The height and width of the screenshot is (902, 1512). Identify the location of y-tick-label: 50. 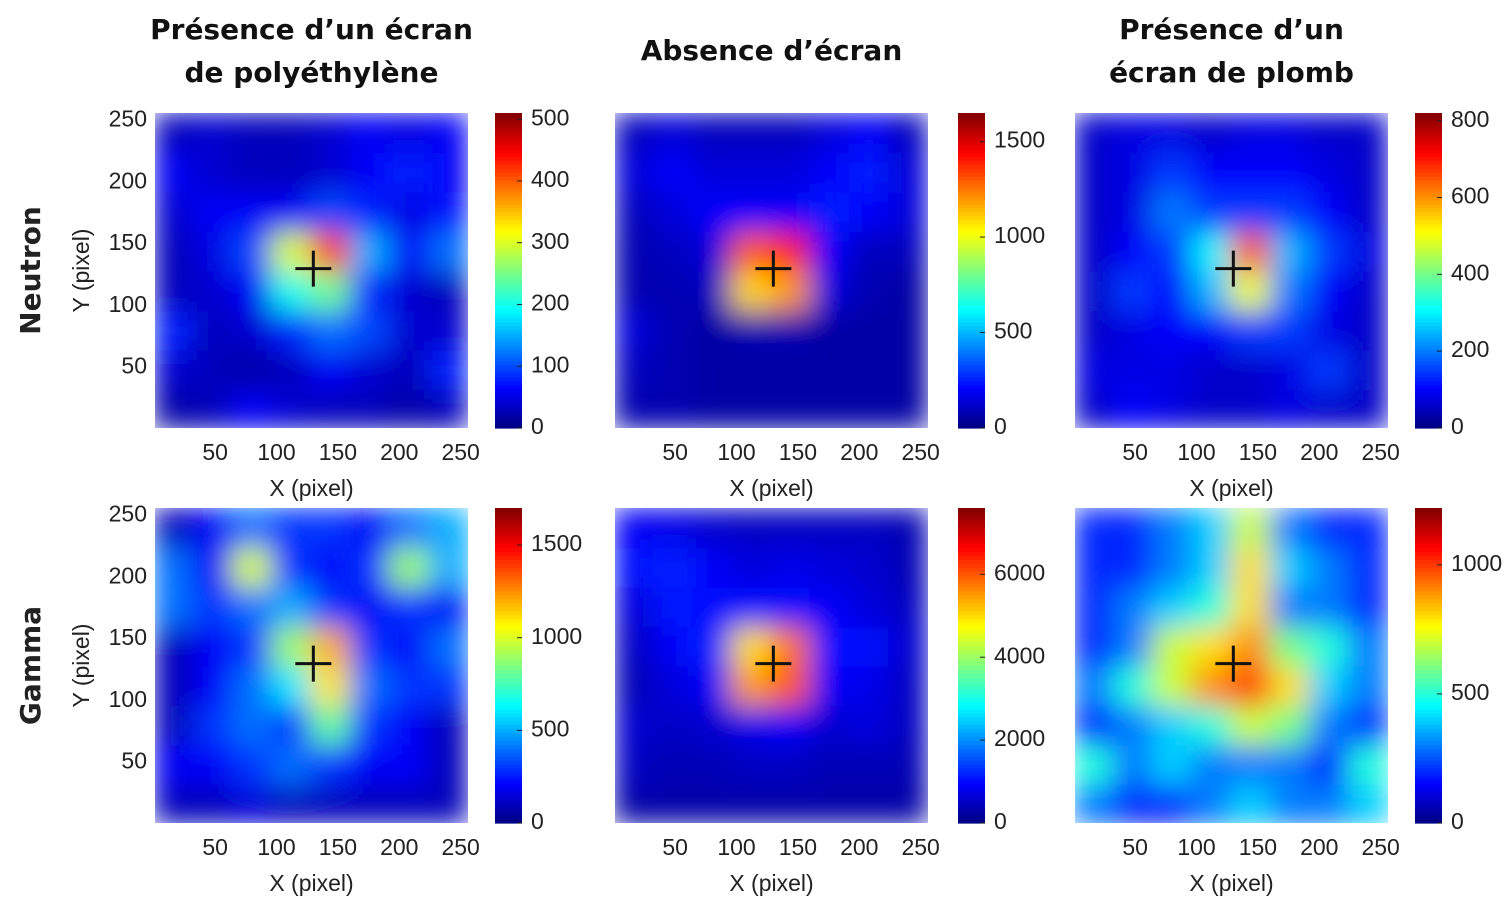
(134, 366).